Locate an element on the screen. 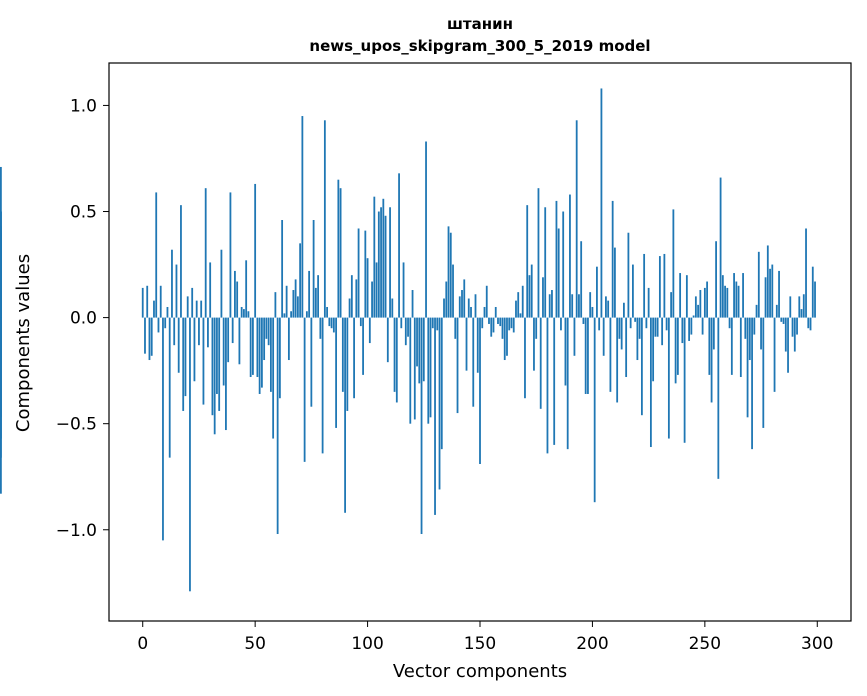 The image size is (867, 696). y-tick-label: 0.0 is located at coordinates (83, 319).